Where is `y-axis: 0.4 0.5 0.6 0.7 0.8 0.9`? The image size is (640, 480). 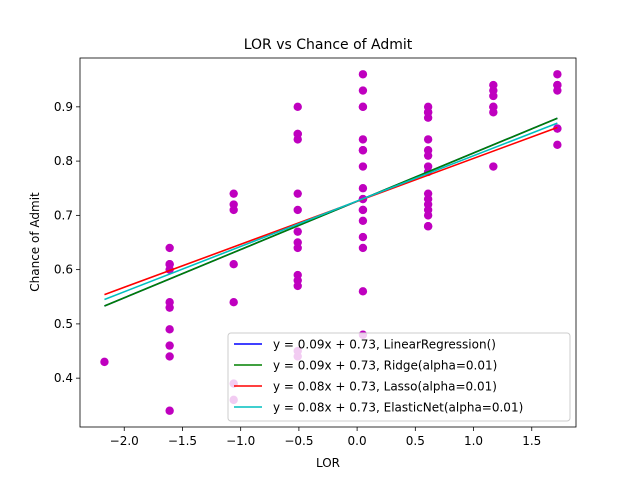
y-axis: 0.4 0.5 0.6 0.7 0.8 0.9 is located at coordinates (67, 242).